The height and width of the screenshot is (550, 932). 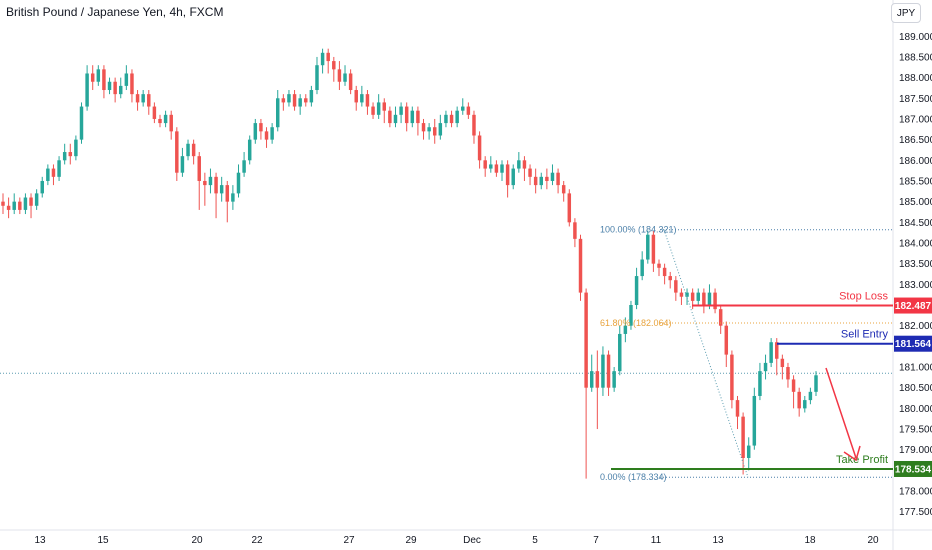 What do you see at coordinates (906, 13) in the screenshot?
I see `currency-selector: JPY` at bounding box center [906, 13].